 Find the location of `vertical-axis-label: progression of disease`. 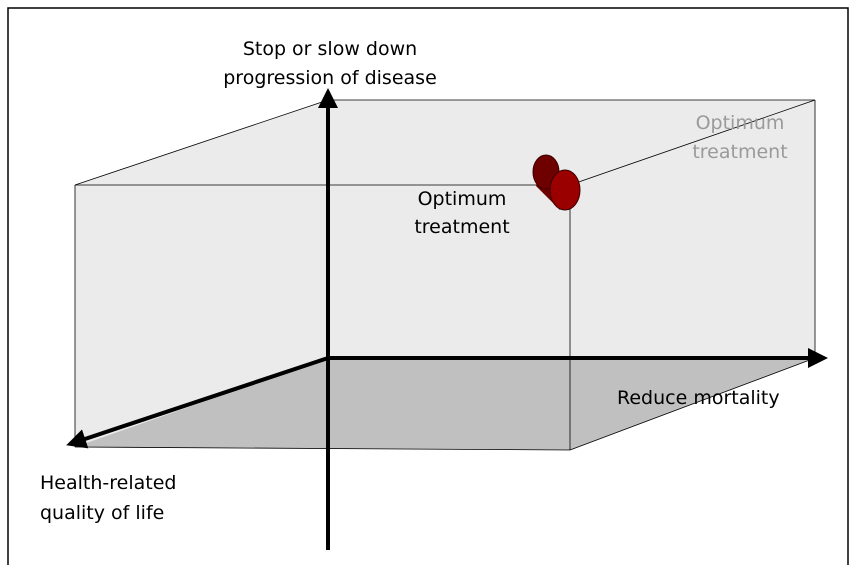

vertical-axis-label: progression of disease is located at coordinates (330, 78).